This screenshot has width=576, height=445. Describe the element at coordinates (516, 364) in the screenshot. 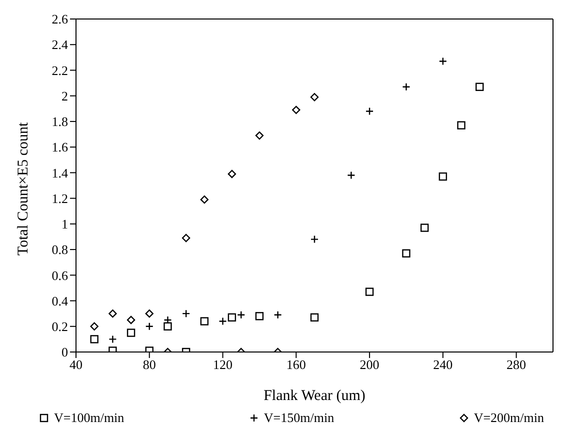

I see `x-tick-label: 280` at that location.